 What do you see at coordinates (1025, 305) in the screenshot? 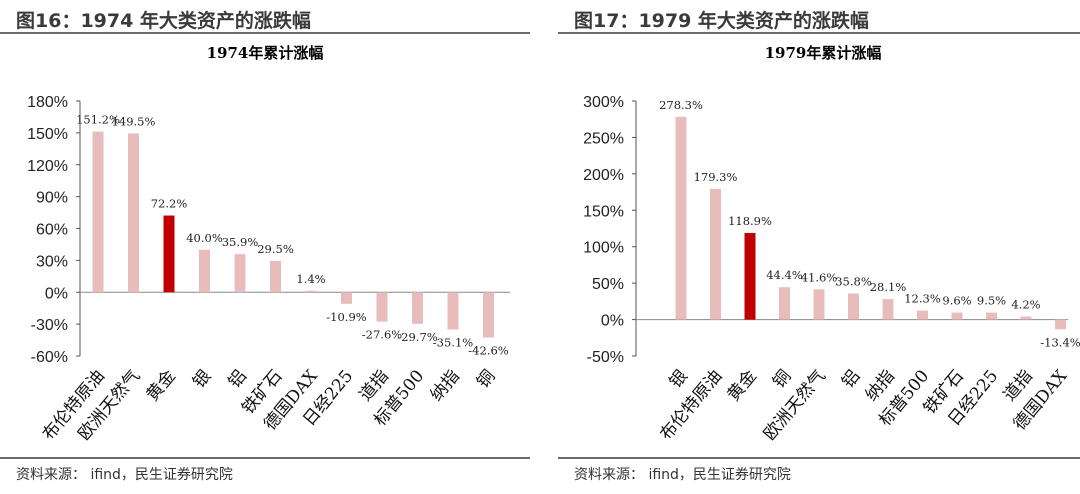
I see `data-label: 4.2%` at bounding box center [1025, 305].